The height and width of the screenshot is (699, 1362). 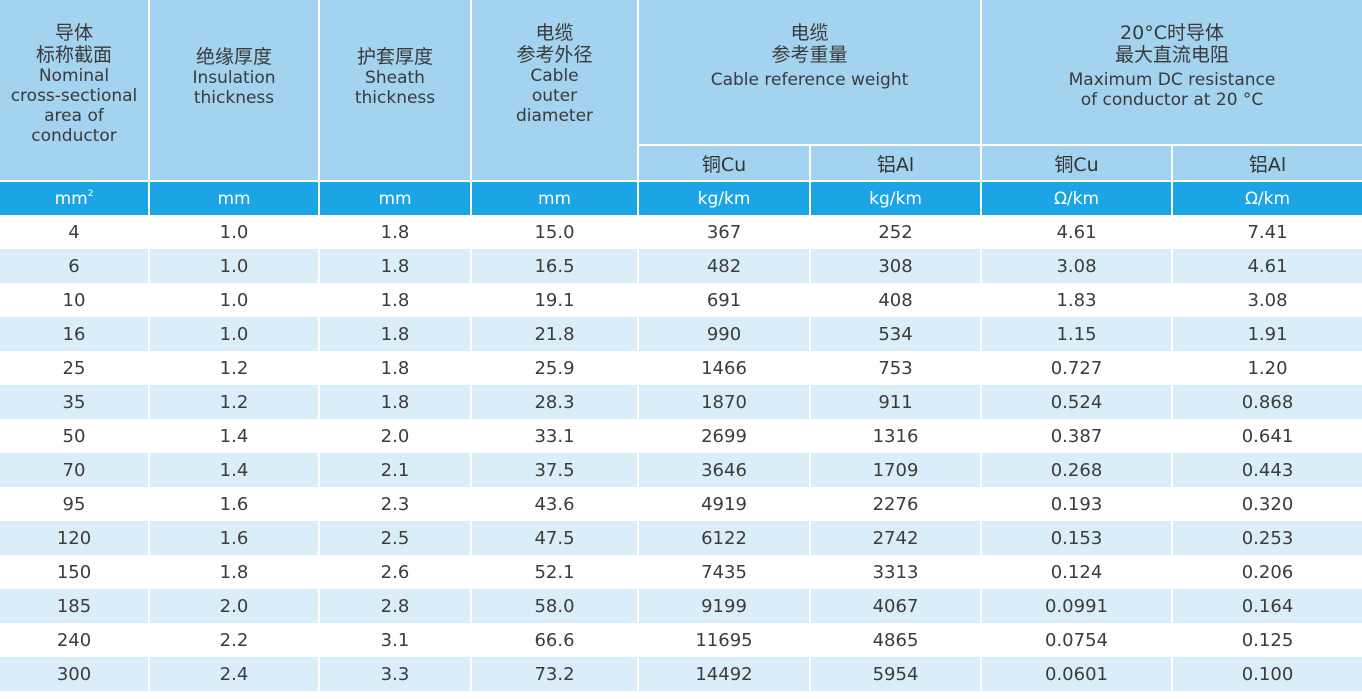 I want to click on cell-weight-al: 911, so click(x=896, y=402).